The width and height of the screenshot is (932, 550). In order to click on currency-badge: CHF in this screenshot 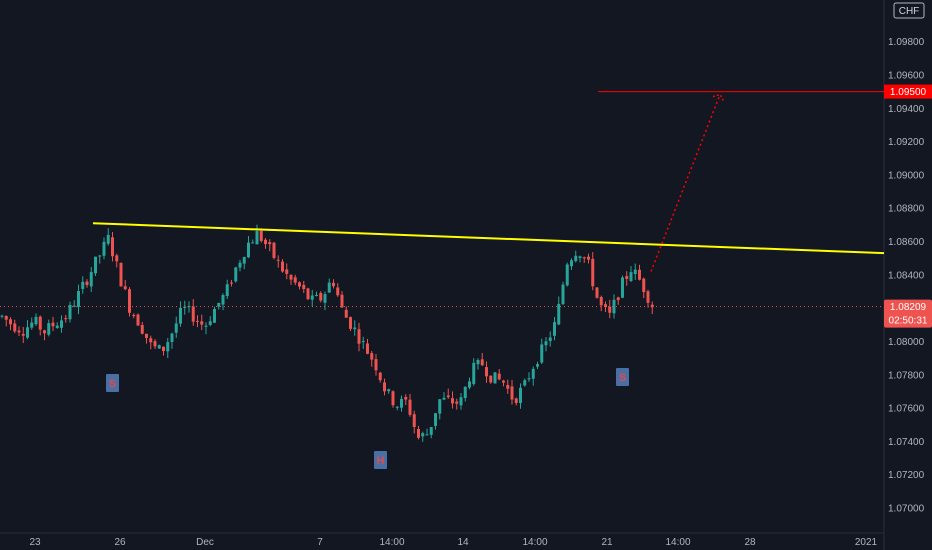, I will do `click(909, 10)`.